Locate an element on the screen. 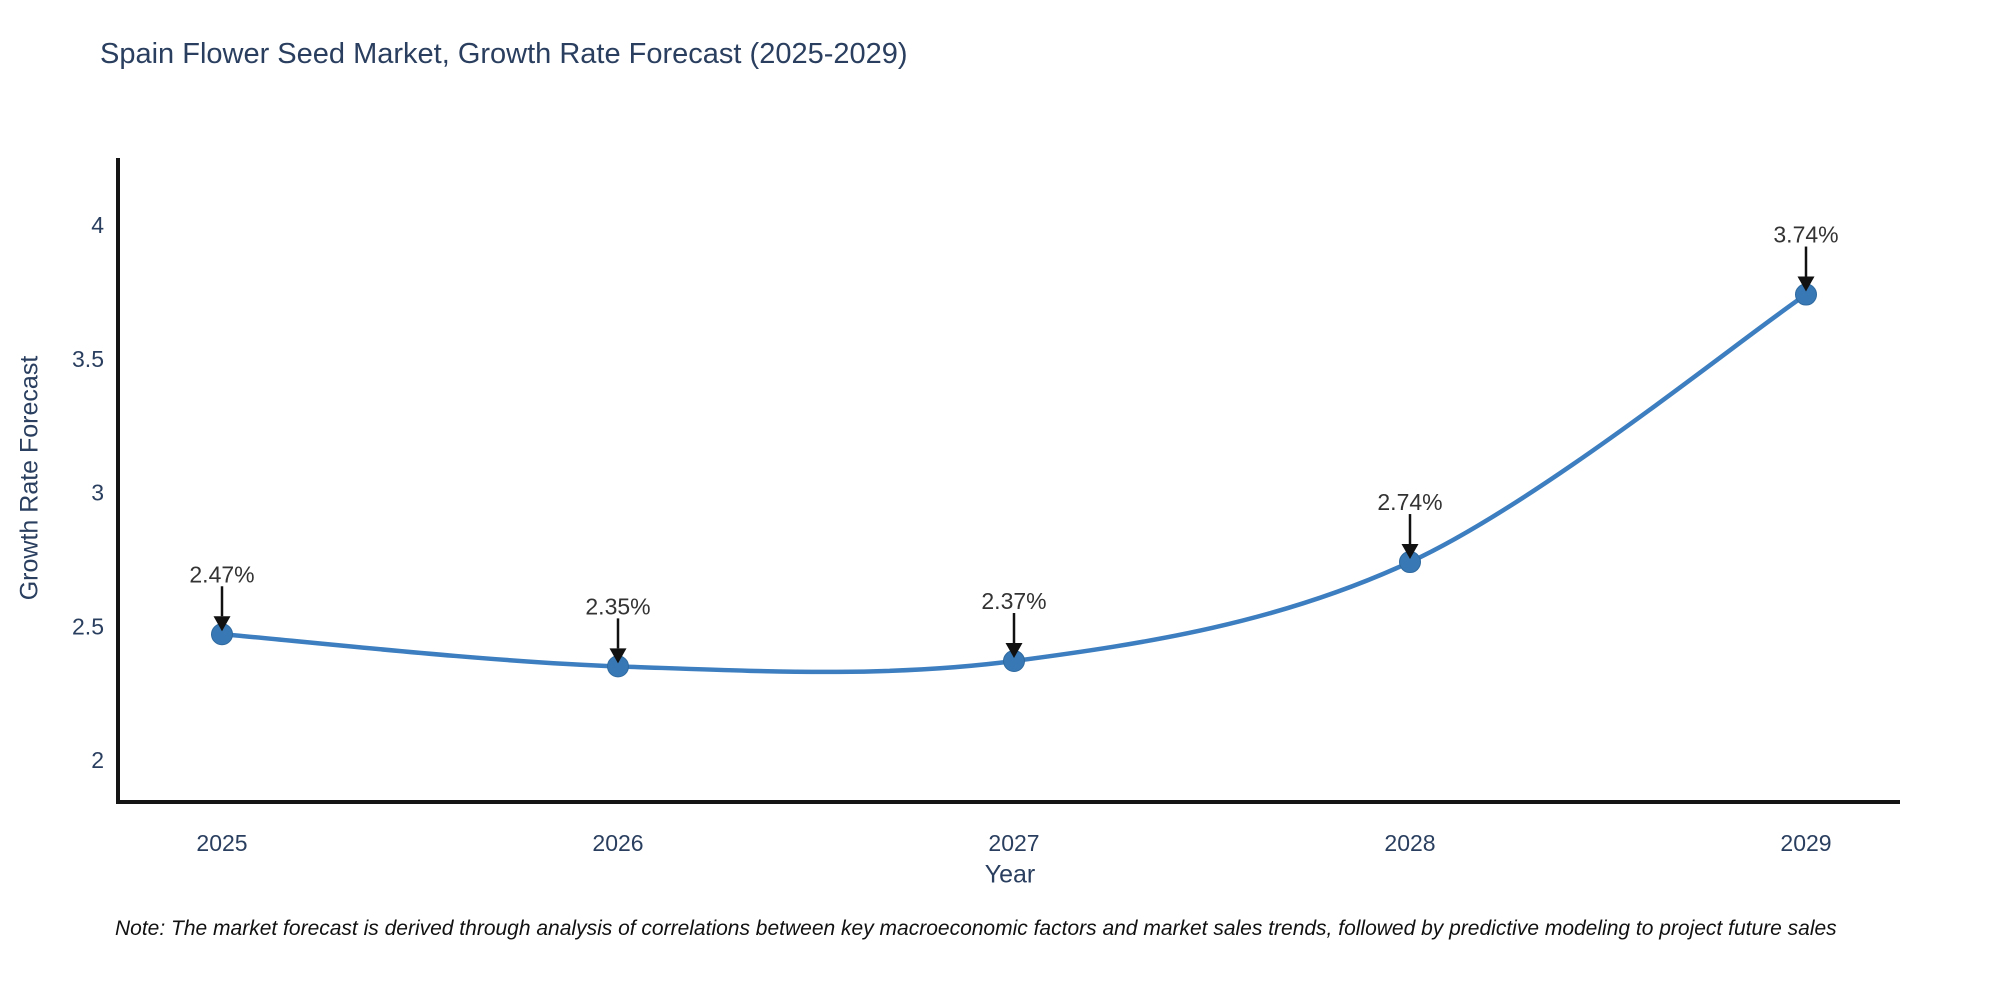 The width and height of the screenshot is (2000, 1000). x-tick-label: 2026 is located at coordinates (617, 843).